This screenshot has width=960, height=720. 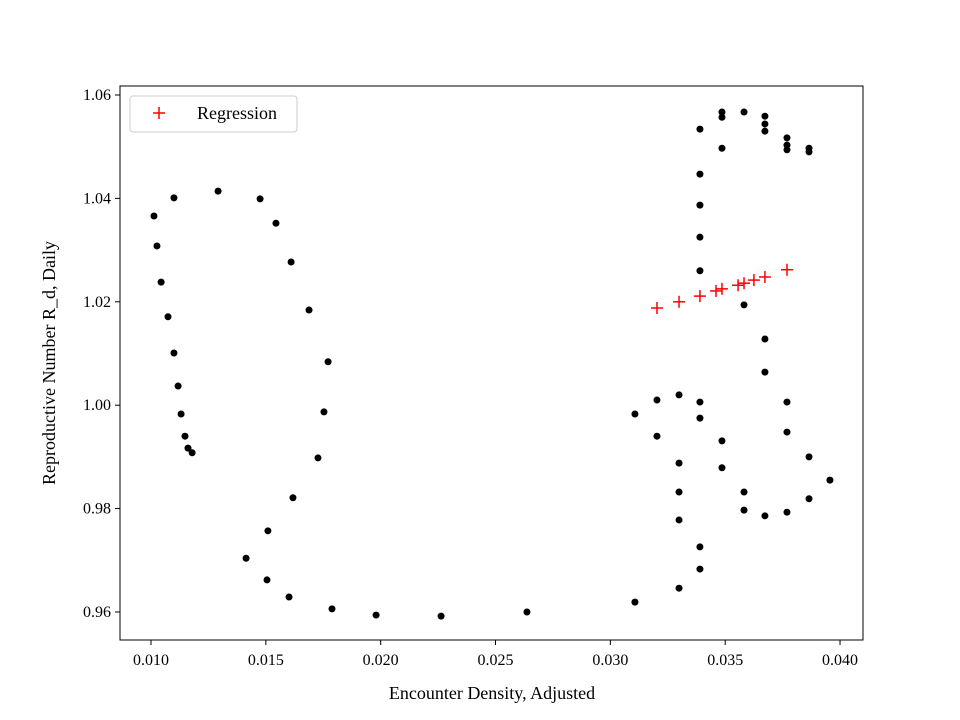 I want to click on y-axis-label: Reproductive Number R_d, Daily, so click(x=49, y=363).